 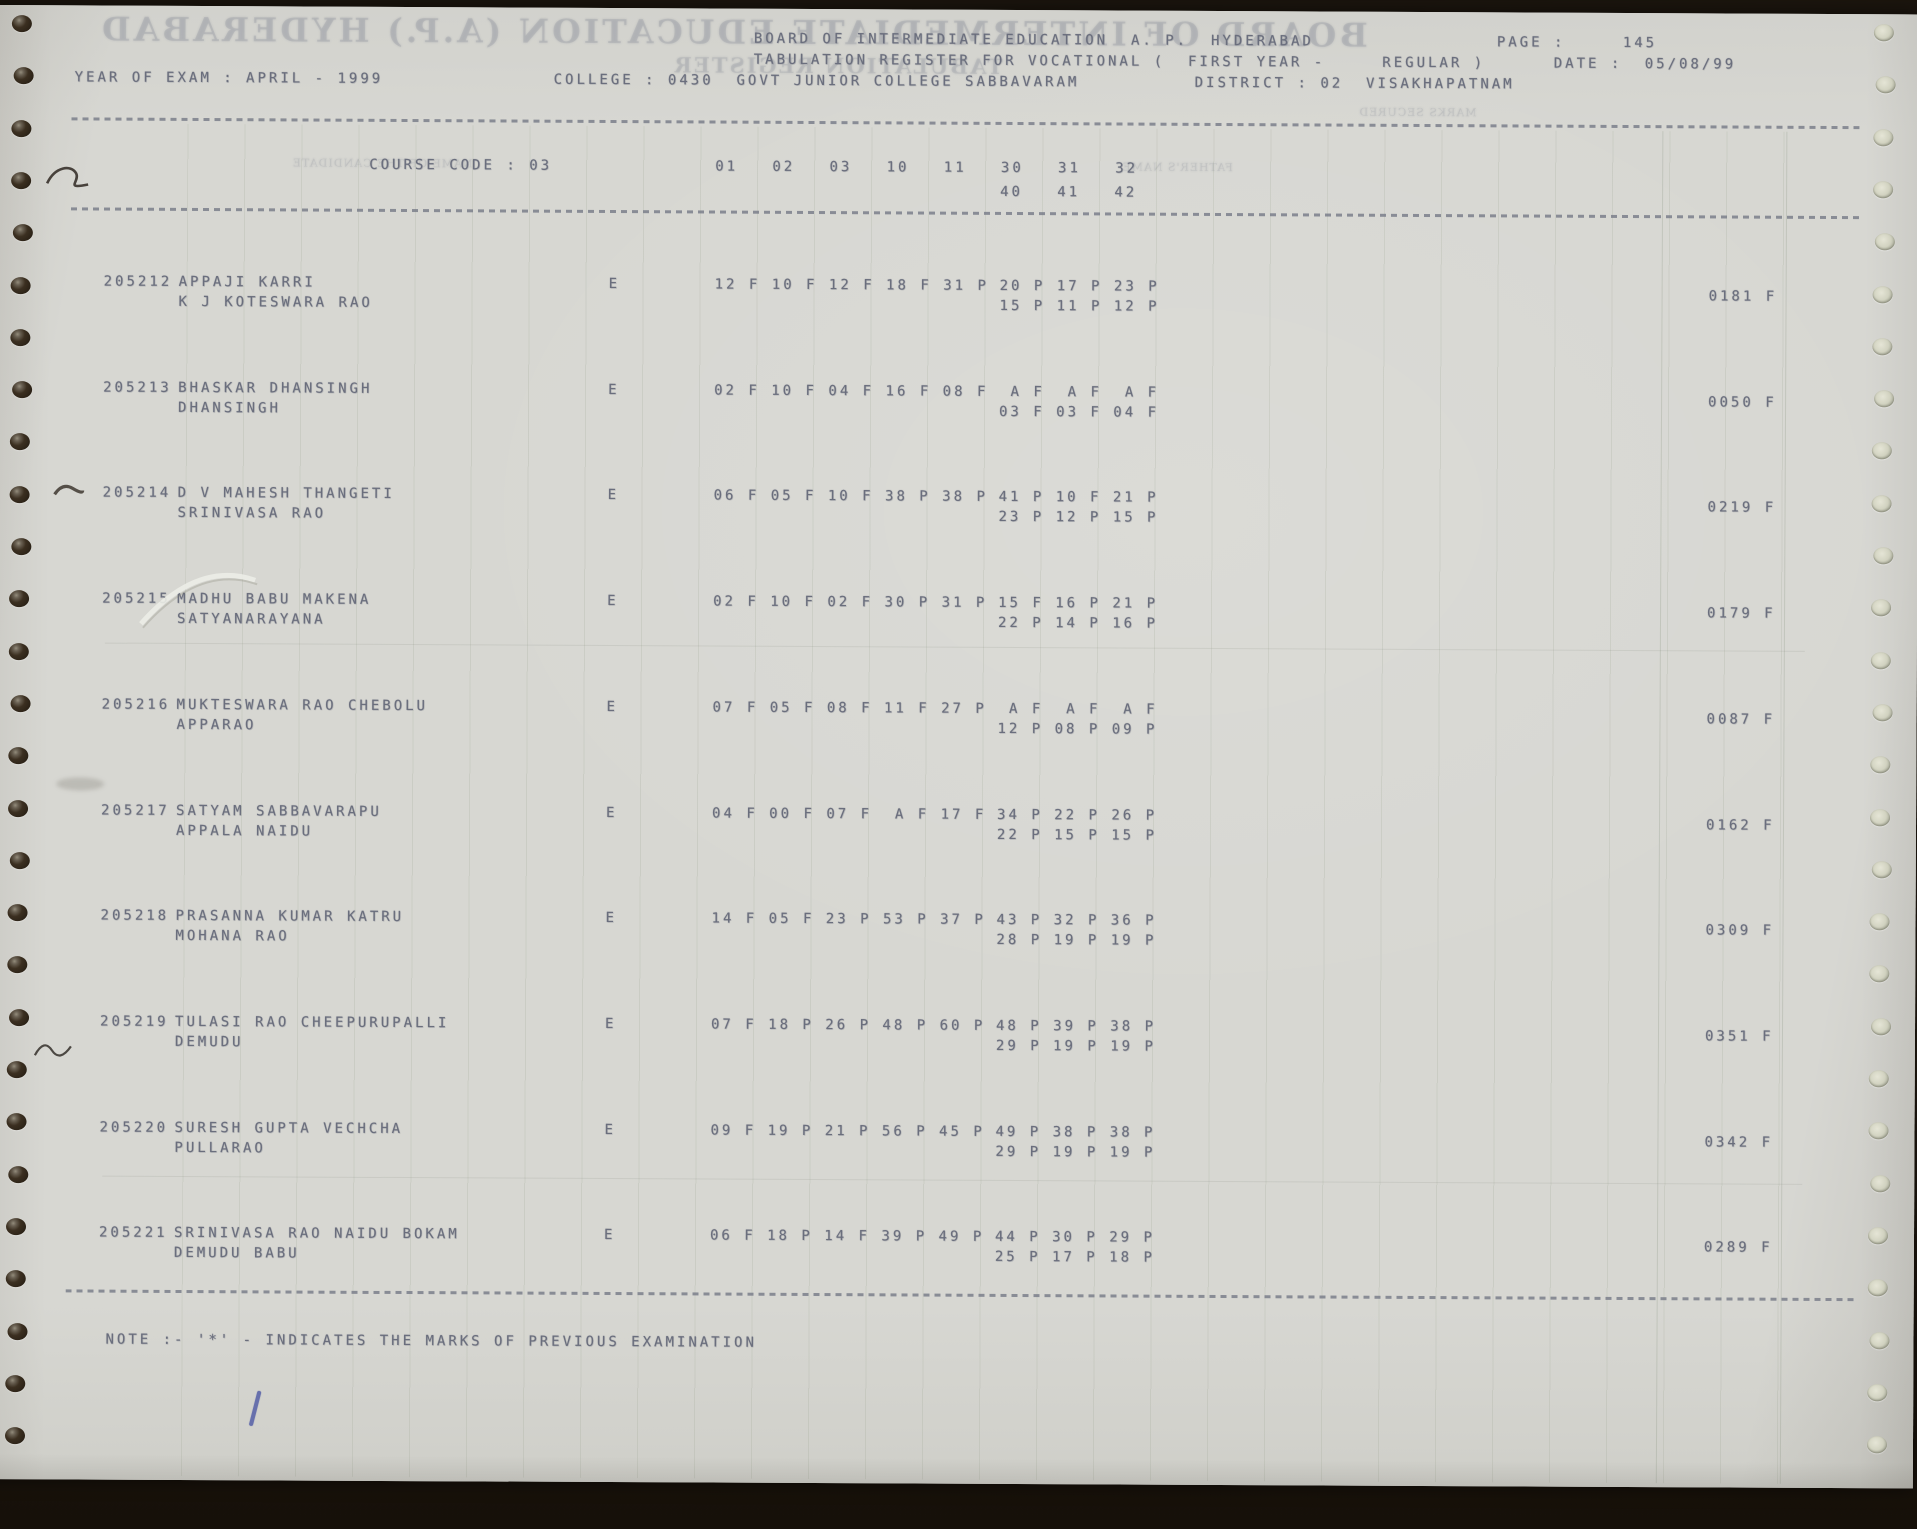 What do you see at coordinates (1069, 192) in the screenshot?
I see `subject-column-headers-row2: 40 41 42` at bounding box center [1069, 192].